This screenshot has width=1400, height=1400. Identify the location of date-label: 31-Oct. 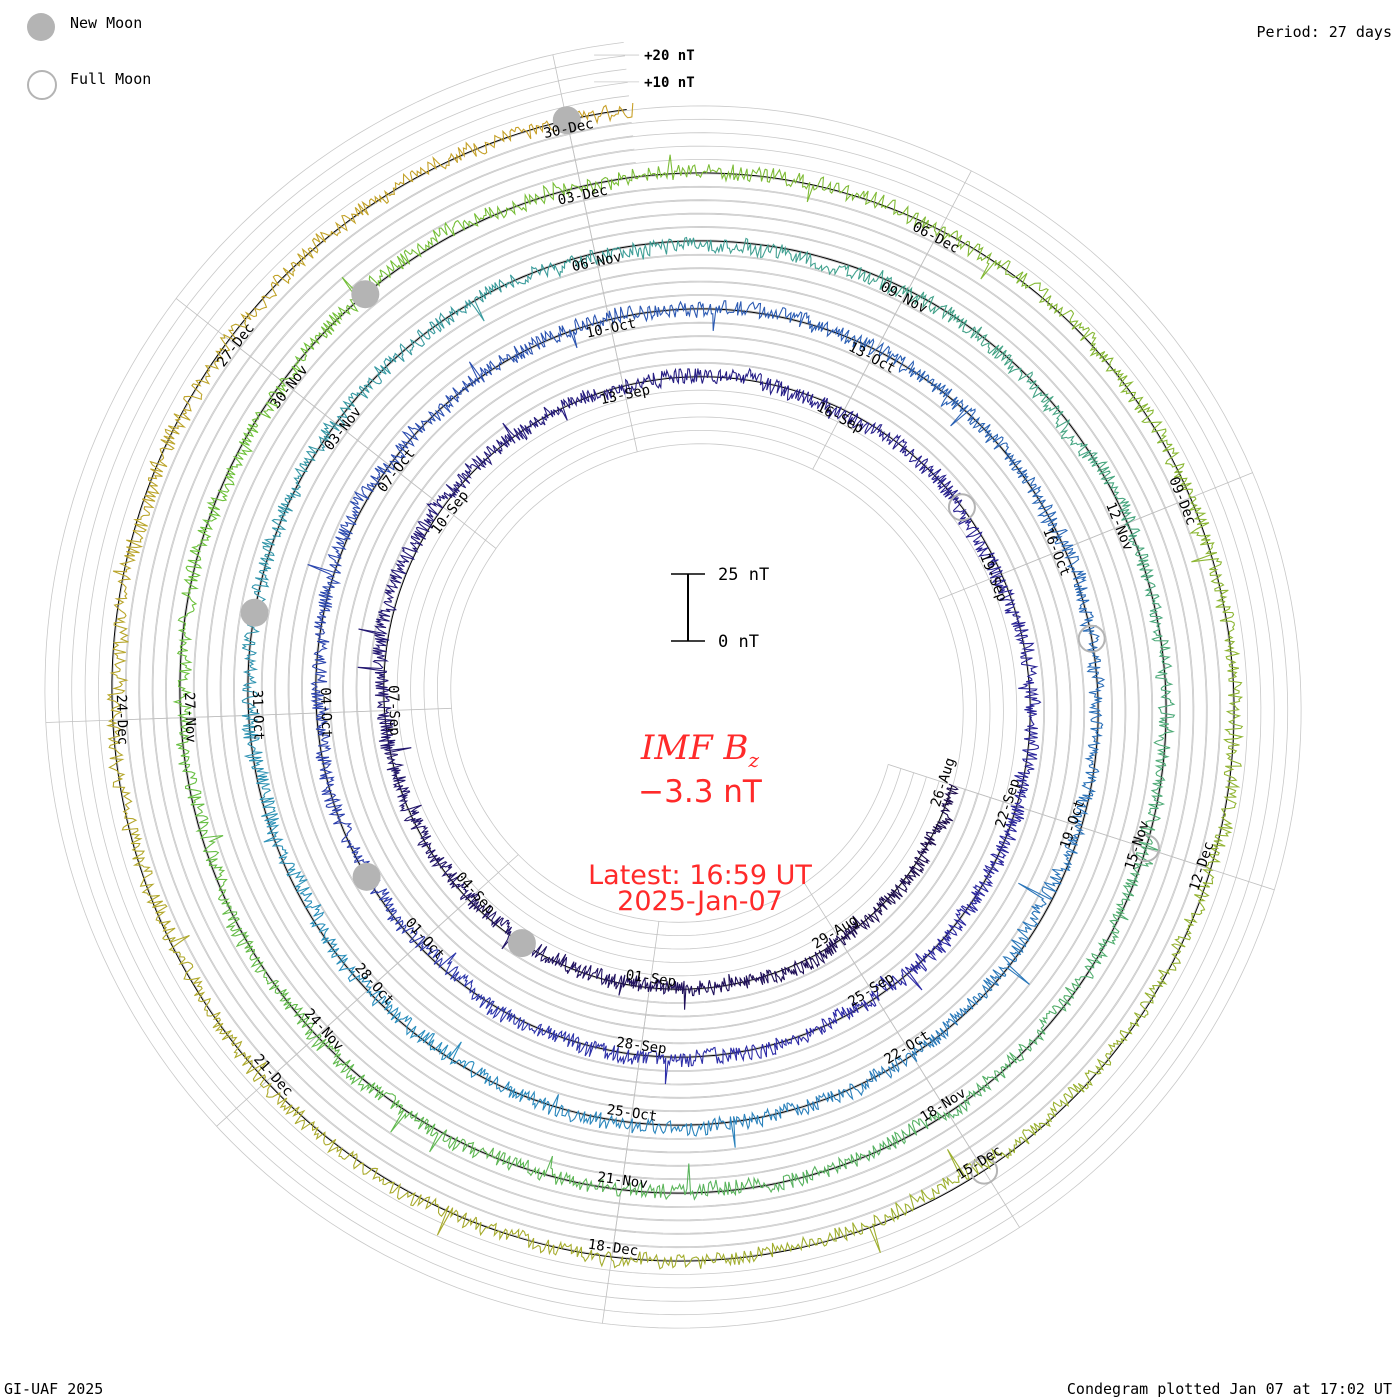
(258, 715).